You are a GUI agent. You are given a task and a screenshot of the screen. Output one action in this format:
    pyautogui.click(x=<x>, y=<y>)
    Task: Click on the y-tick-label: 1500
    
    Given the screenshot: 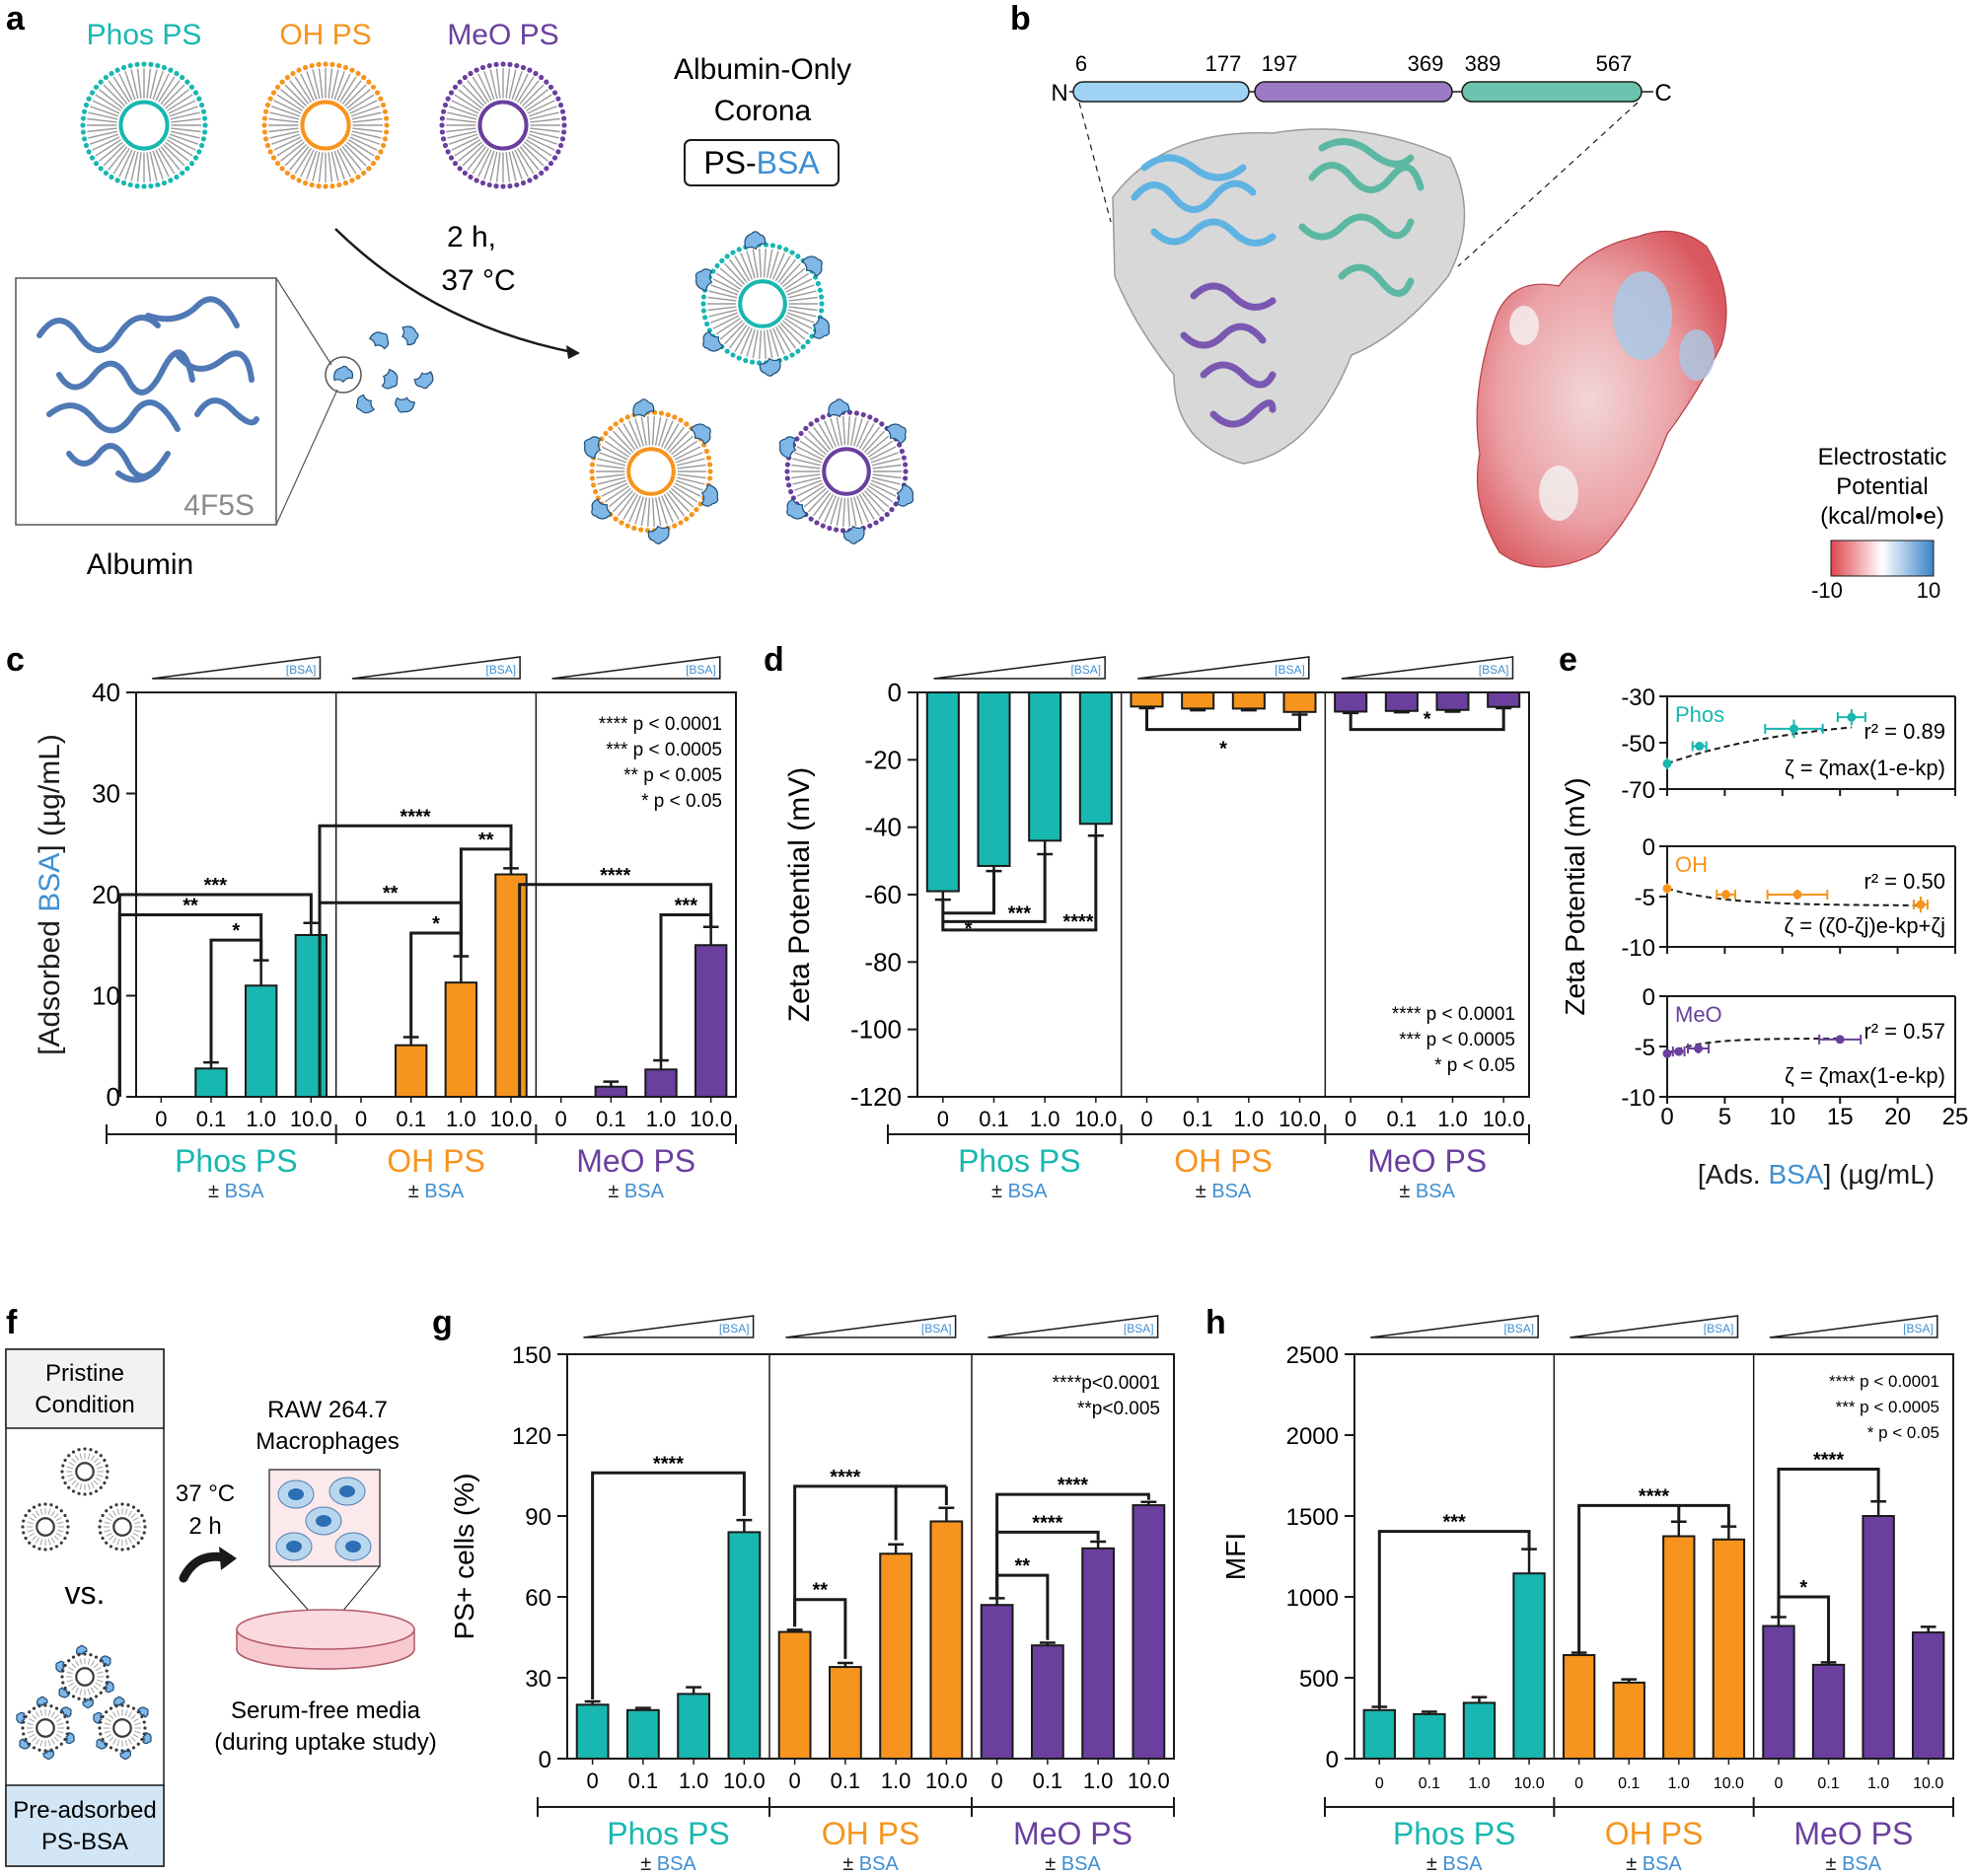 What is the action you would take?
    pyautogui.click(x=1313, y=1517)
    